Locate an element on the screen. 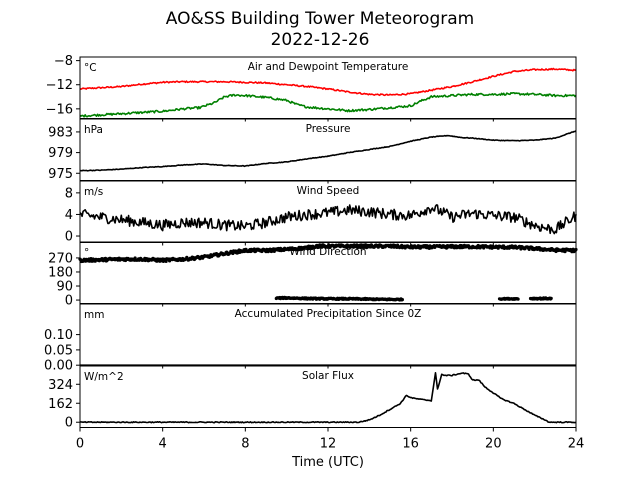 The height and width of the screenshot is (480, 640). panel-unit: ° is located at coordinates (86, 253).